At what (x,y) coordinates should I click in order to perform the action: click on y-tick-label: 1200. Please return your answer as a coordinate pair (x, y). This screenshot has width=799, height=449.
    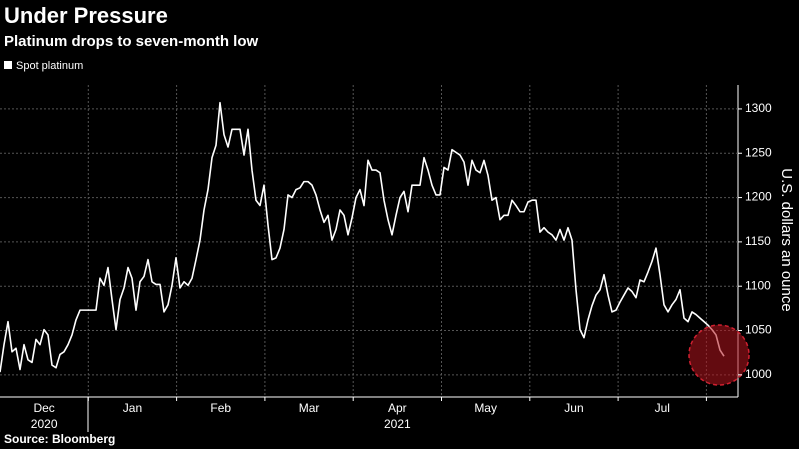
    Looking at the image, I should click on (758, 197).